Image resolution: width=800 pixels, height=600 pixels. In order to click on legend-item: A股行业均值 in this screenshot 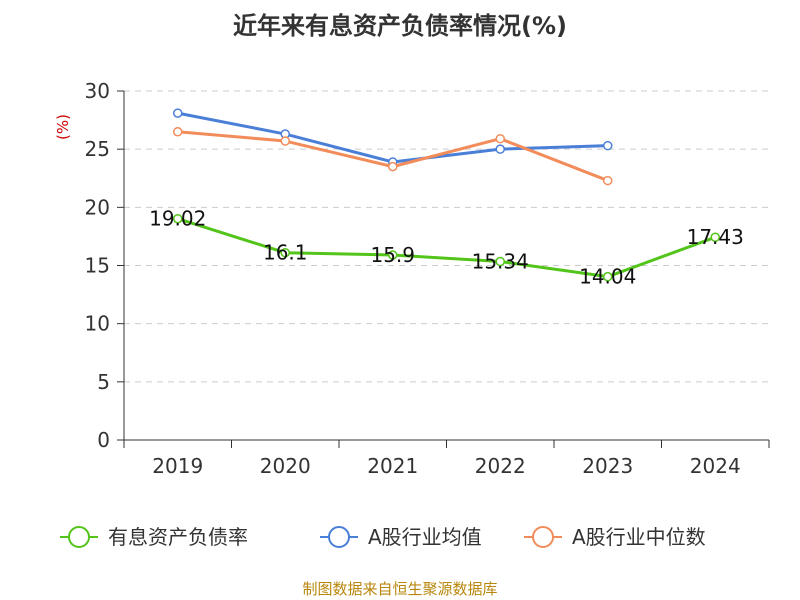, I will do `click(401, 537)`.